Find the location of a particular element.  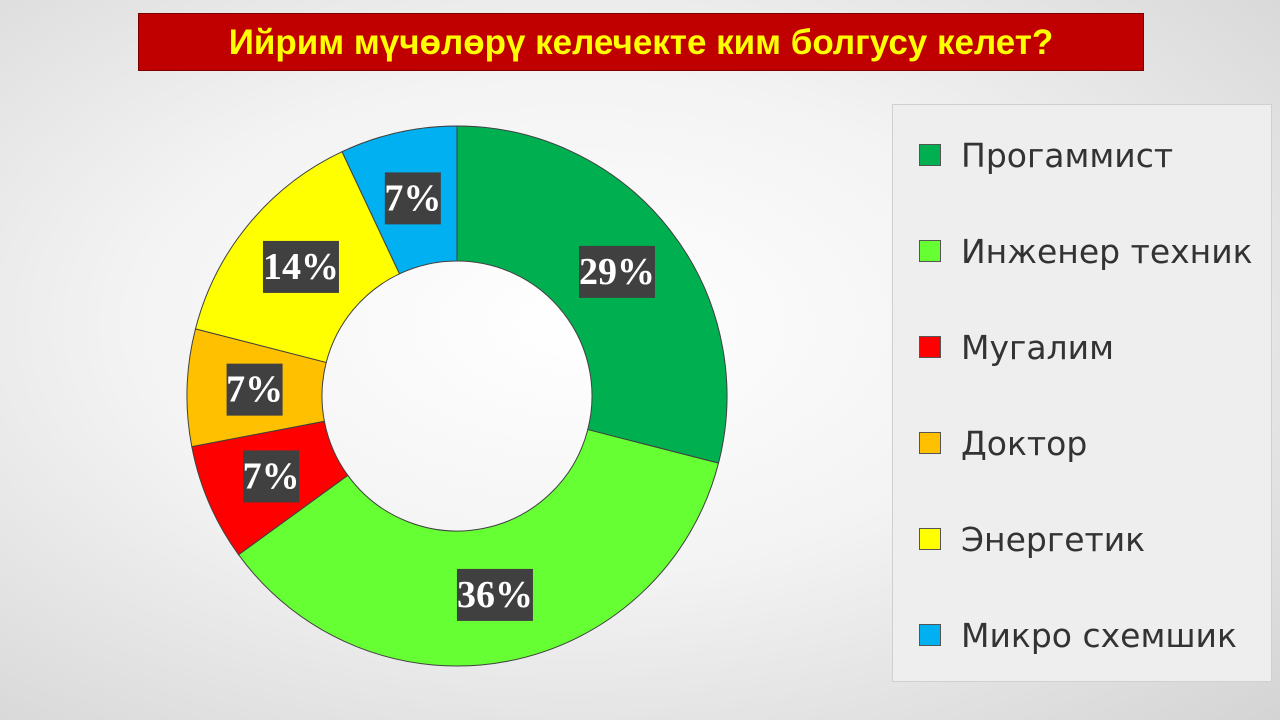

legend-label: Мугалим is located at coordinates (1037, 347).